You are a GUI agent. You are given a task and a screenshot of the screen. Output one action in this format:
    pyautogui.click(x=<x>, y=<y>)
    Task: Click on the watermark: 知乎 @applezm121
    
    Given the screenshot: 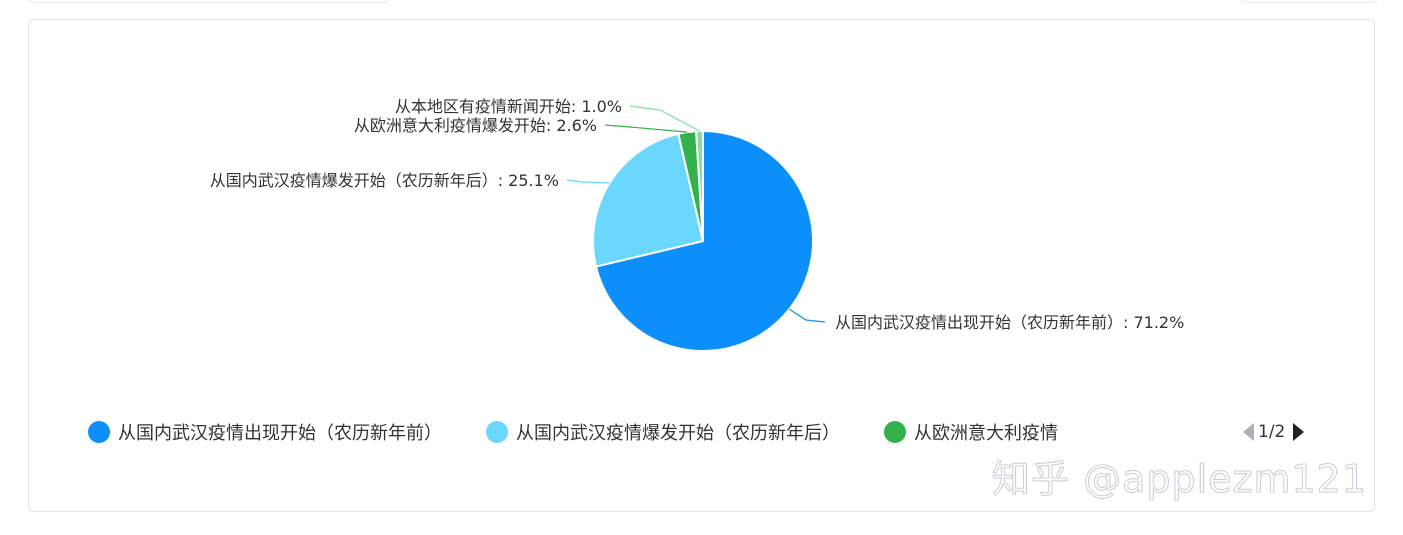 What is the action you would take?
    pyautogui.click(x=1179, y=479)
    